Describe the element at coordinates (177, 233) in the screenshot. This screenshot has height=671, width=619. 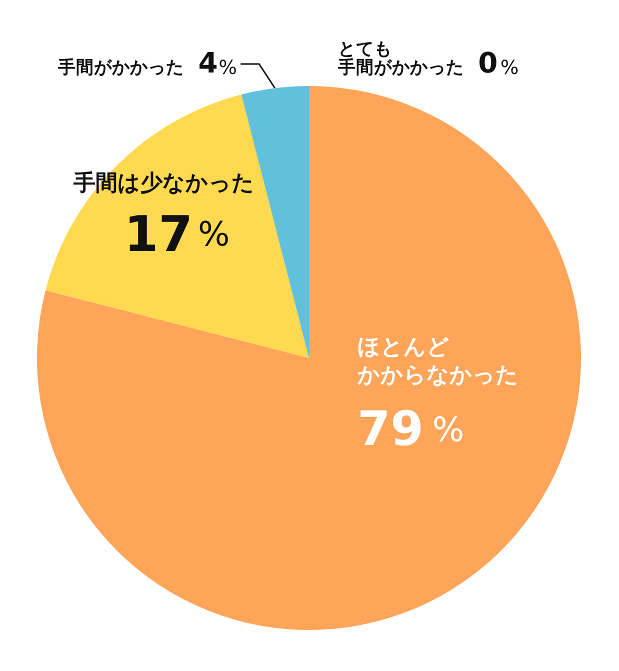
I see `data-label: 17%` at that location.